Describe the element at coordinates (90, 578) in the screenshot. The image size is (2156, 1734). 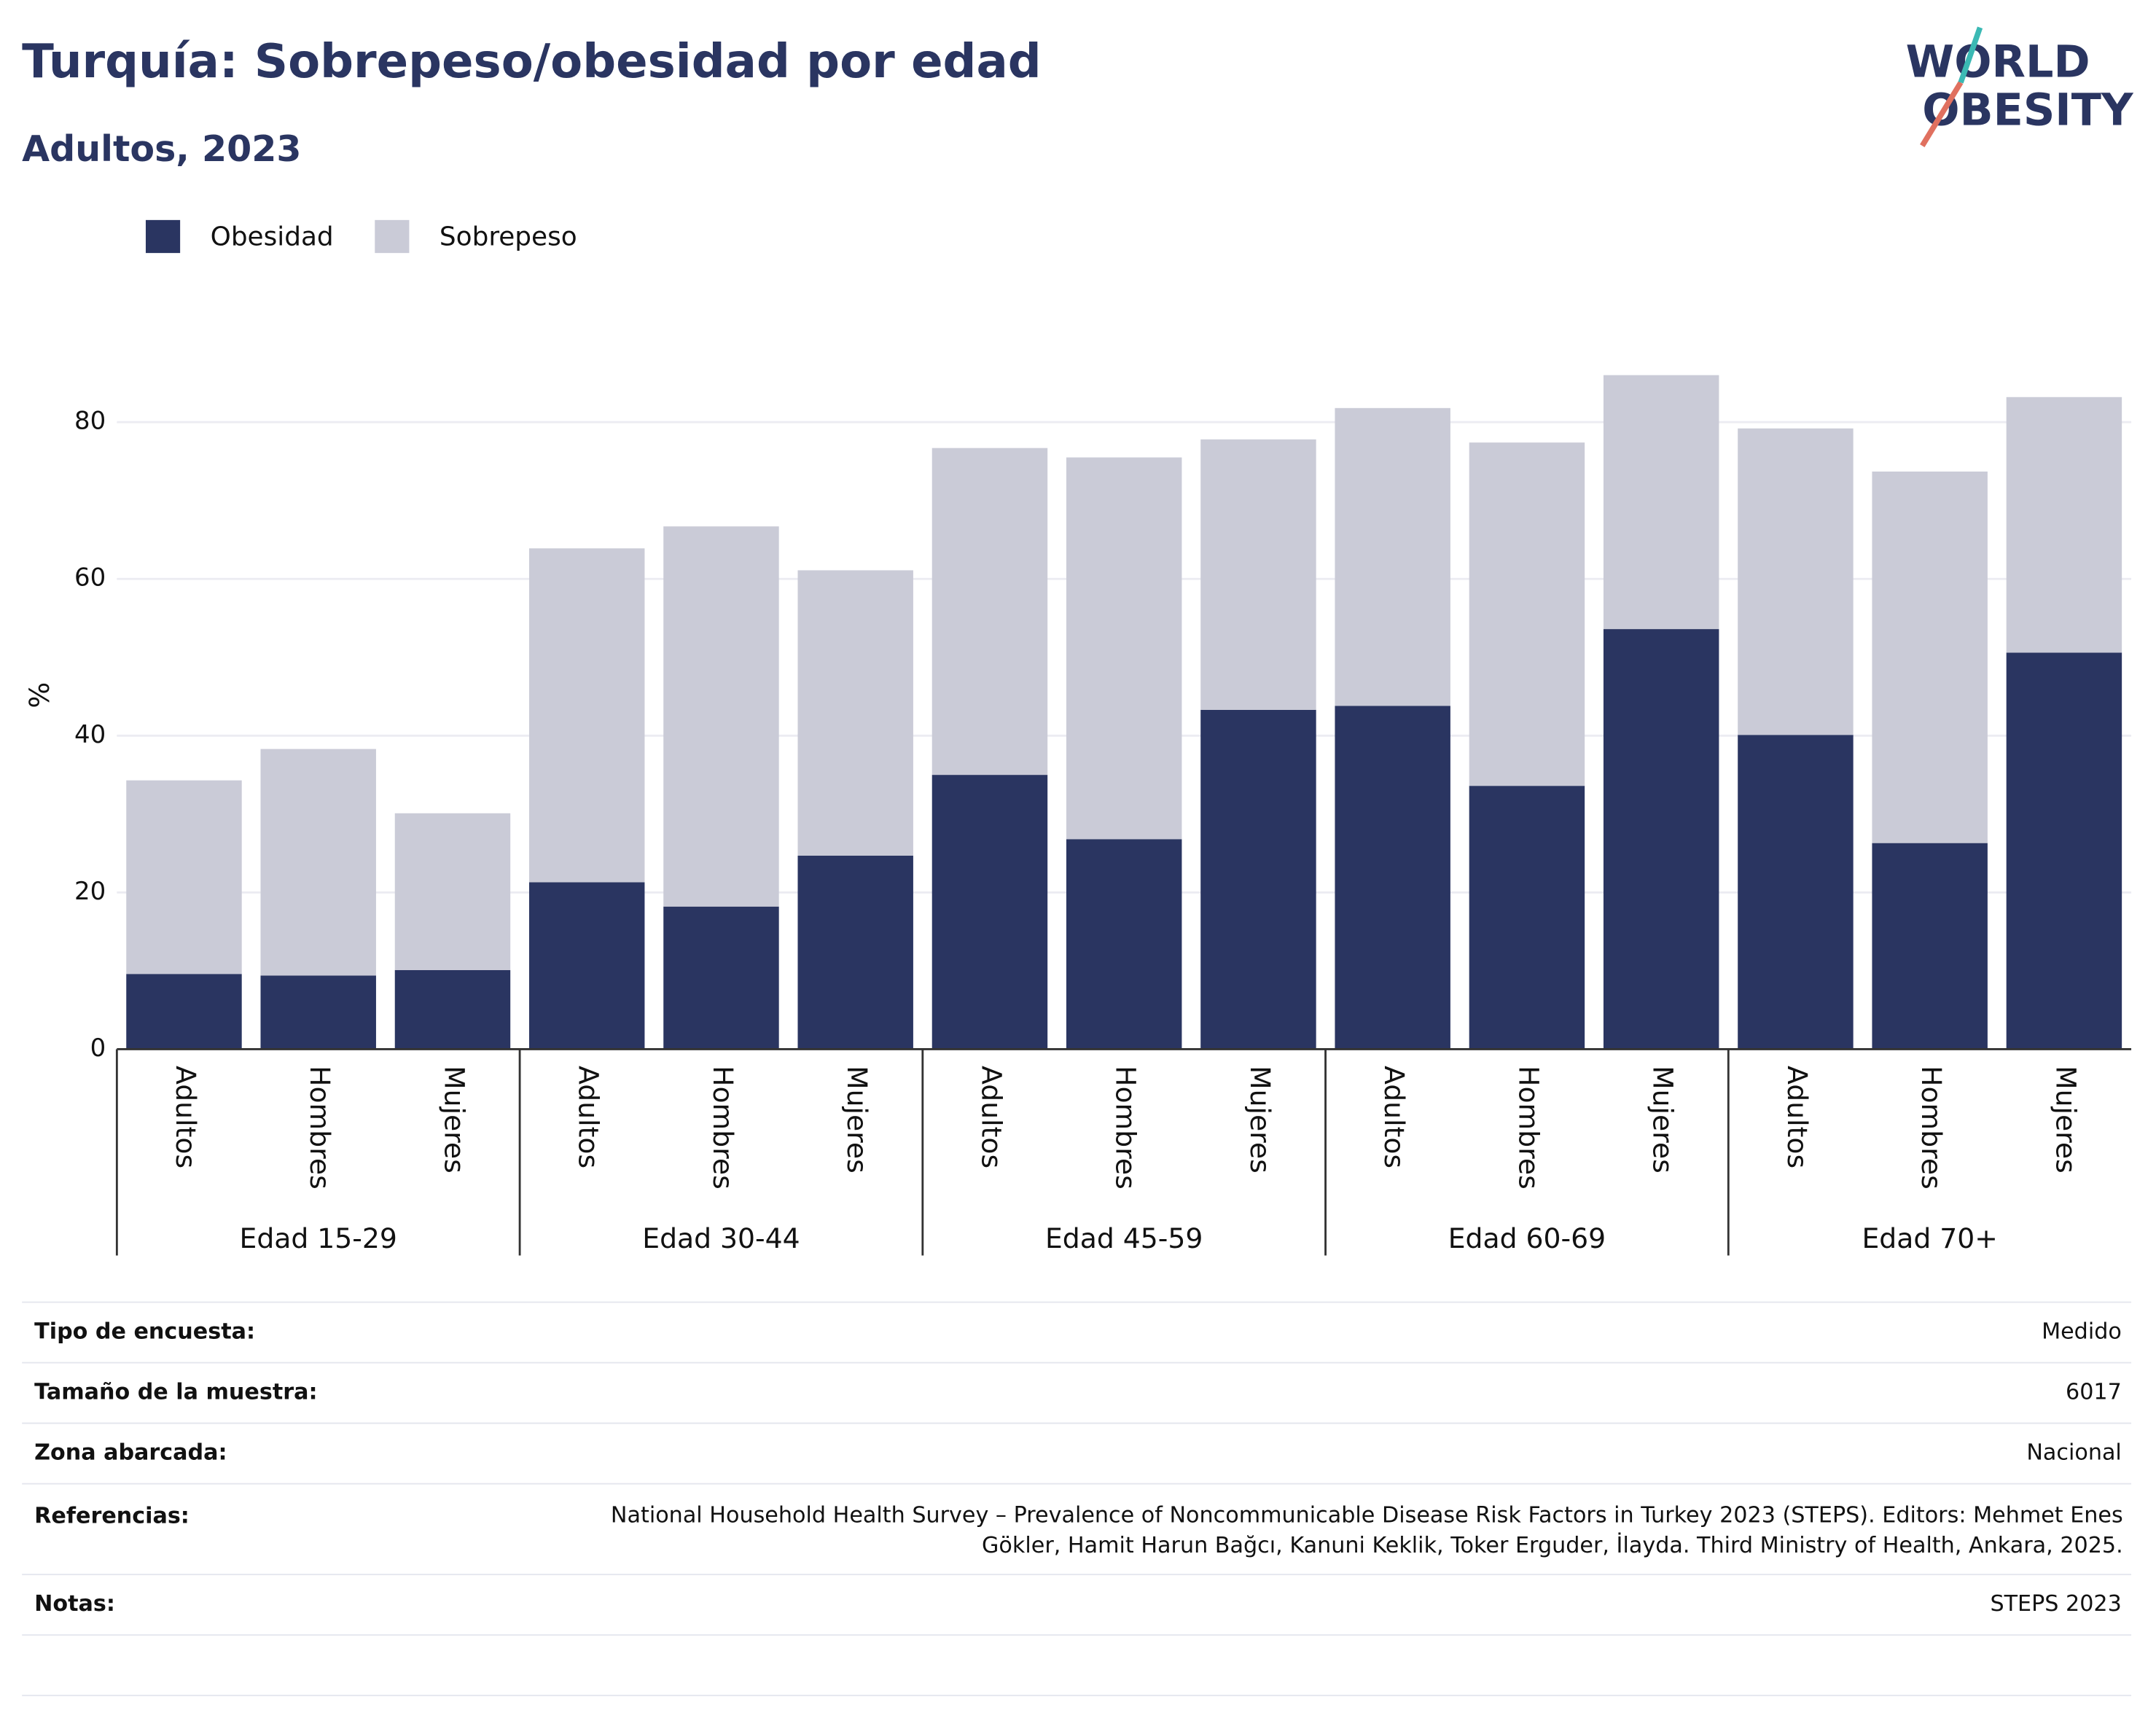
I see `y-tick-label: 60` at that location.